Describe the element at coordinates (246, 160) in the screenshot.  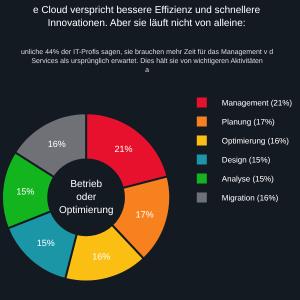
I see `legend-label: Design (15%)` at that location.